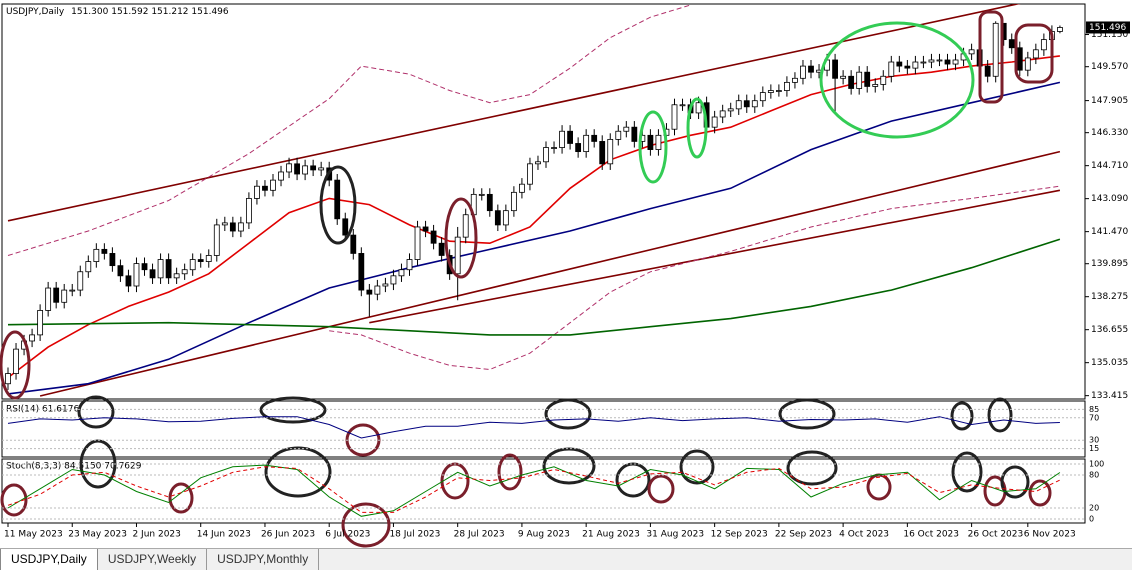  What do you see at coordinates (1109, 101) in the screenshot?
I see `y-tick-label: 147.905` at bounding box center [1109, 101].